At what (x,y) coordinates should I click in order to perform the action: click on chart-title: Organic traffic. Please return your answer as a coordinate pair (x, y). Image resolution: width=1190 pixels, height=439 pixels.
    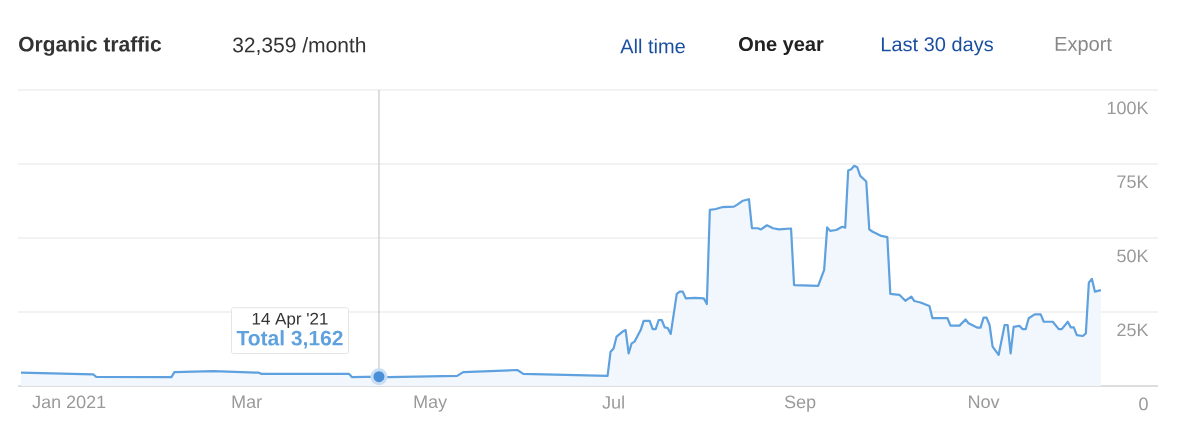
    Looking at the image, I should click on (90, 46).